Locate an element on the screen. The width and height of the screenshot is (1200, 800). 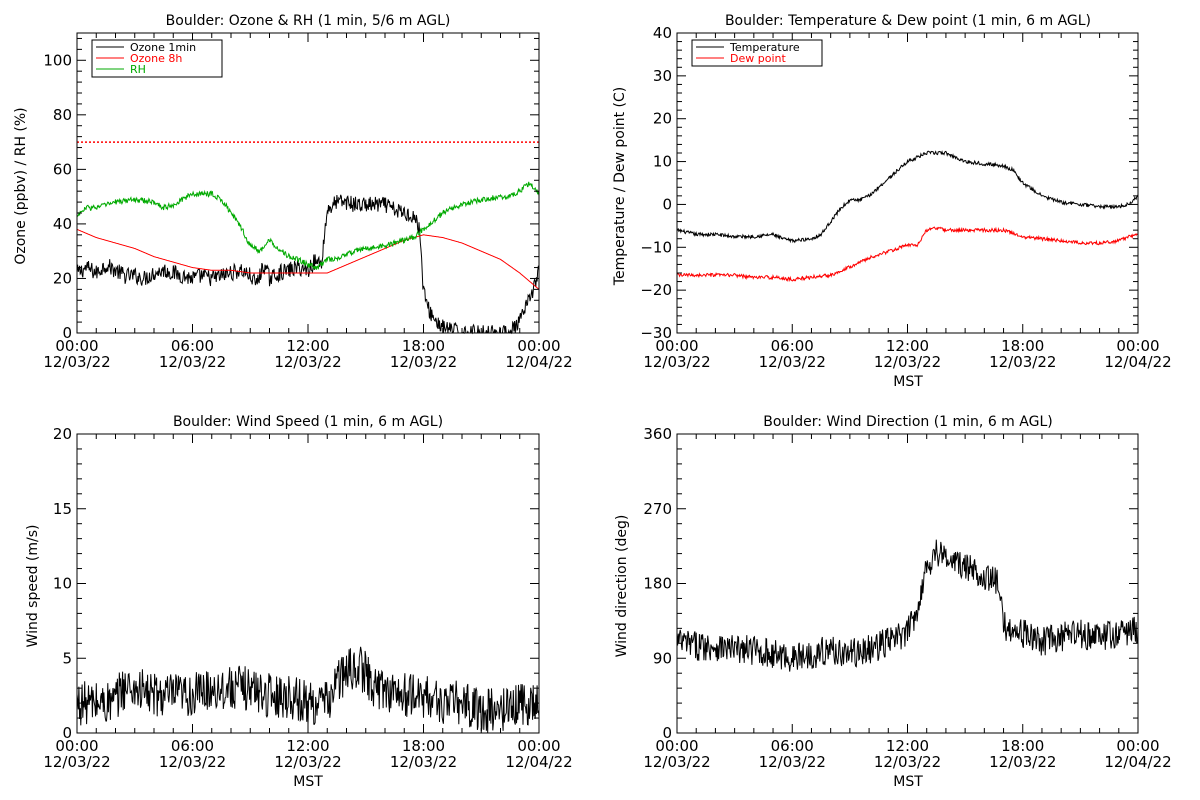
y-tick-label: 30 is located at coordinates (662, 76).